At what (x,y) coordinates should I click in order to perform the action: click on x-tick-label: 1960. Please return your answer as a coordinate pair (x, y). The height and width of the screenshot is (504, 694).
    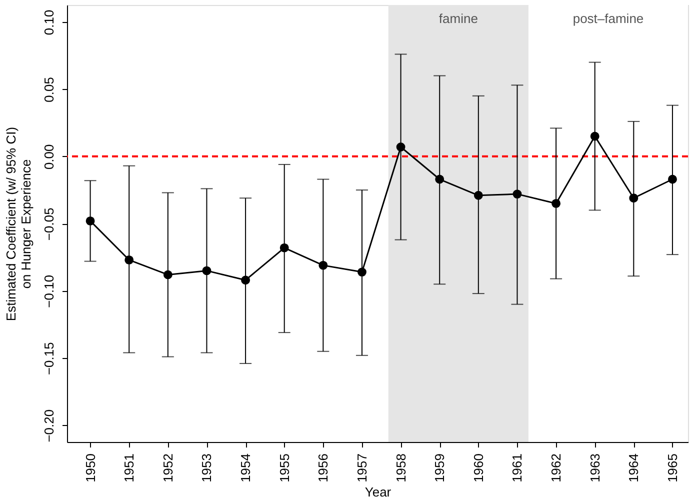
    Looking at the image, I should click on (478, 468).